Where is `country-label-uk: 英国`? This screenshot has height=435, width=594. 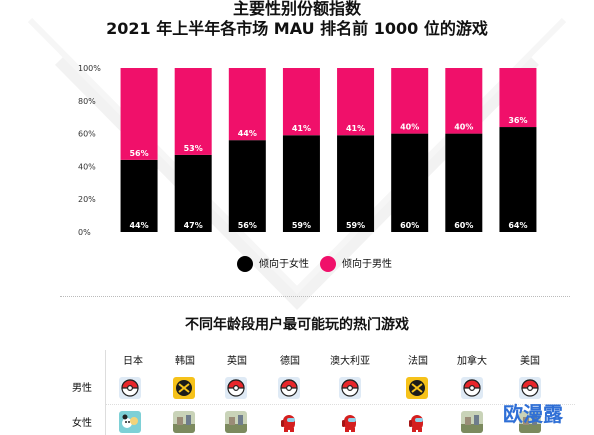 country-label-uk: 英国 is located at coordinates (237, 361).